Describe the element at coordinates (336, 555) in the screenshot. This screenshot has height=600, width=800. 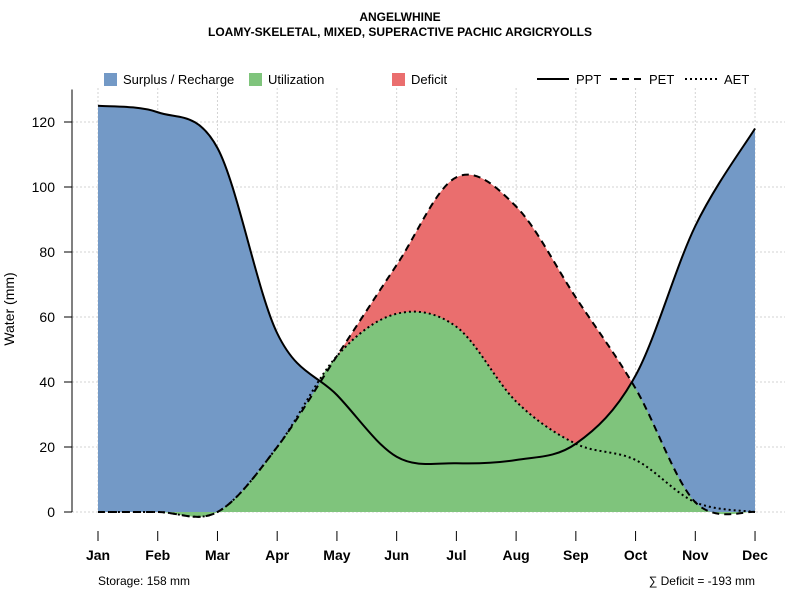
I see `x-tick-label: May` at that location.